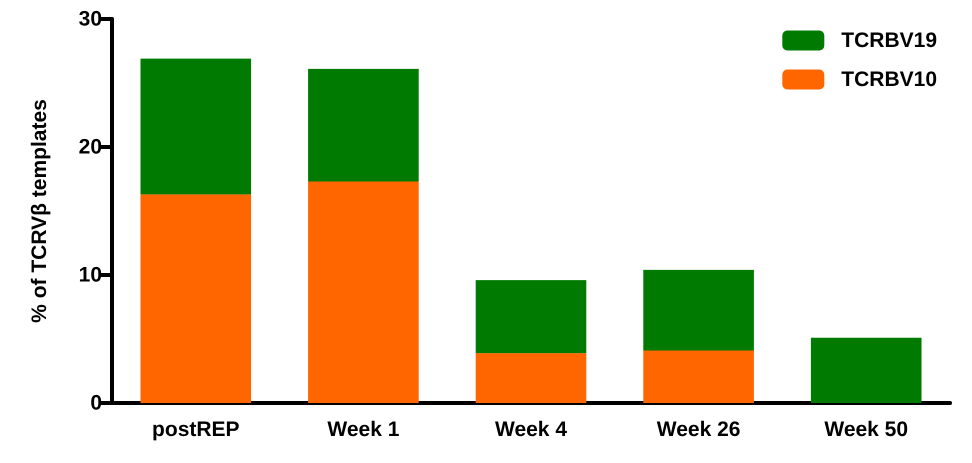 Image resolution: width=972 pixels, height=463 pixels. I want to click on y-tick-label: 10, so click(90, 275).